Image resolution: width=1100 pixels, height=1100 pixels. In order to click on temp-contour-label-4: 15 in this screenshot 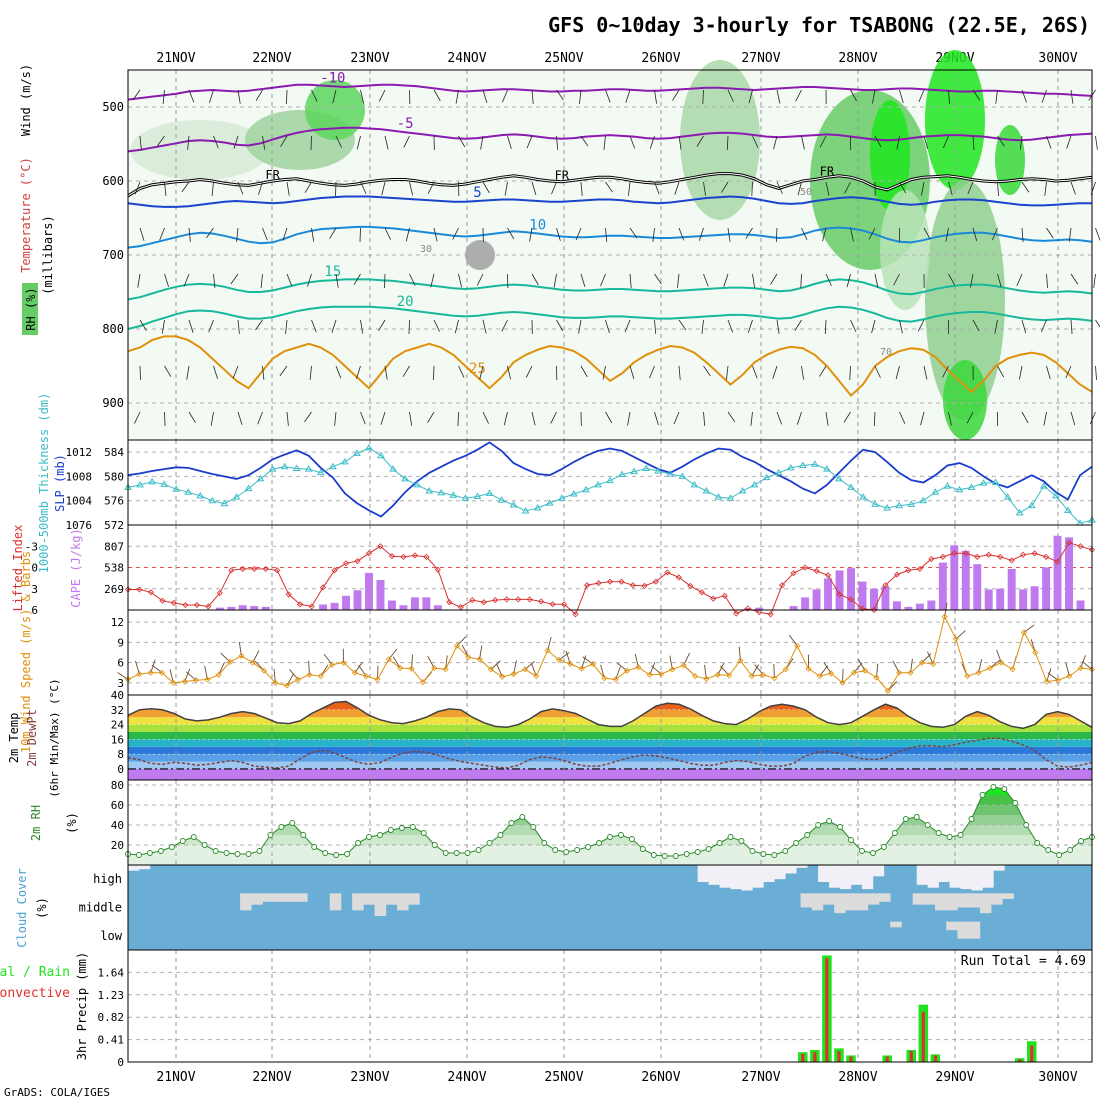, I will do `click(332, 272)`.